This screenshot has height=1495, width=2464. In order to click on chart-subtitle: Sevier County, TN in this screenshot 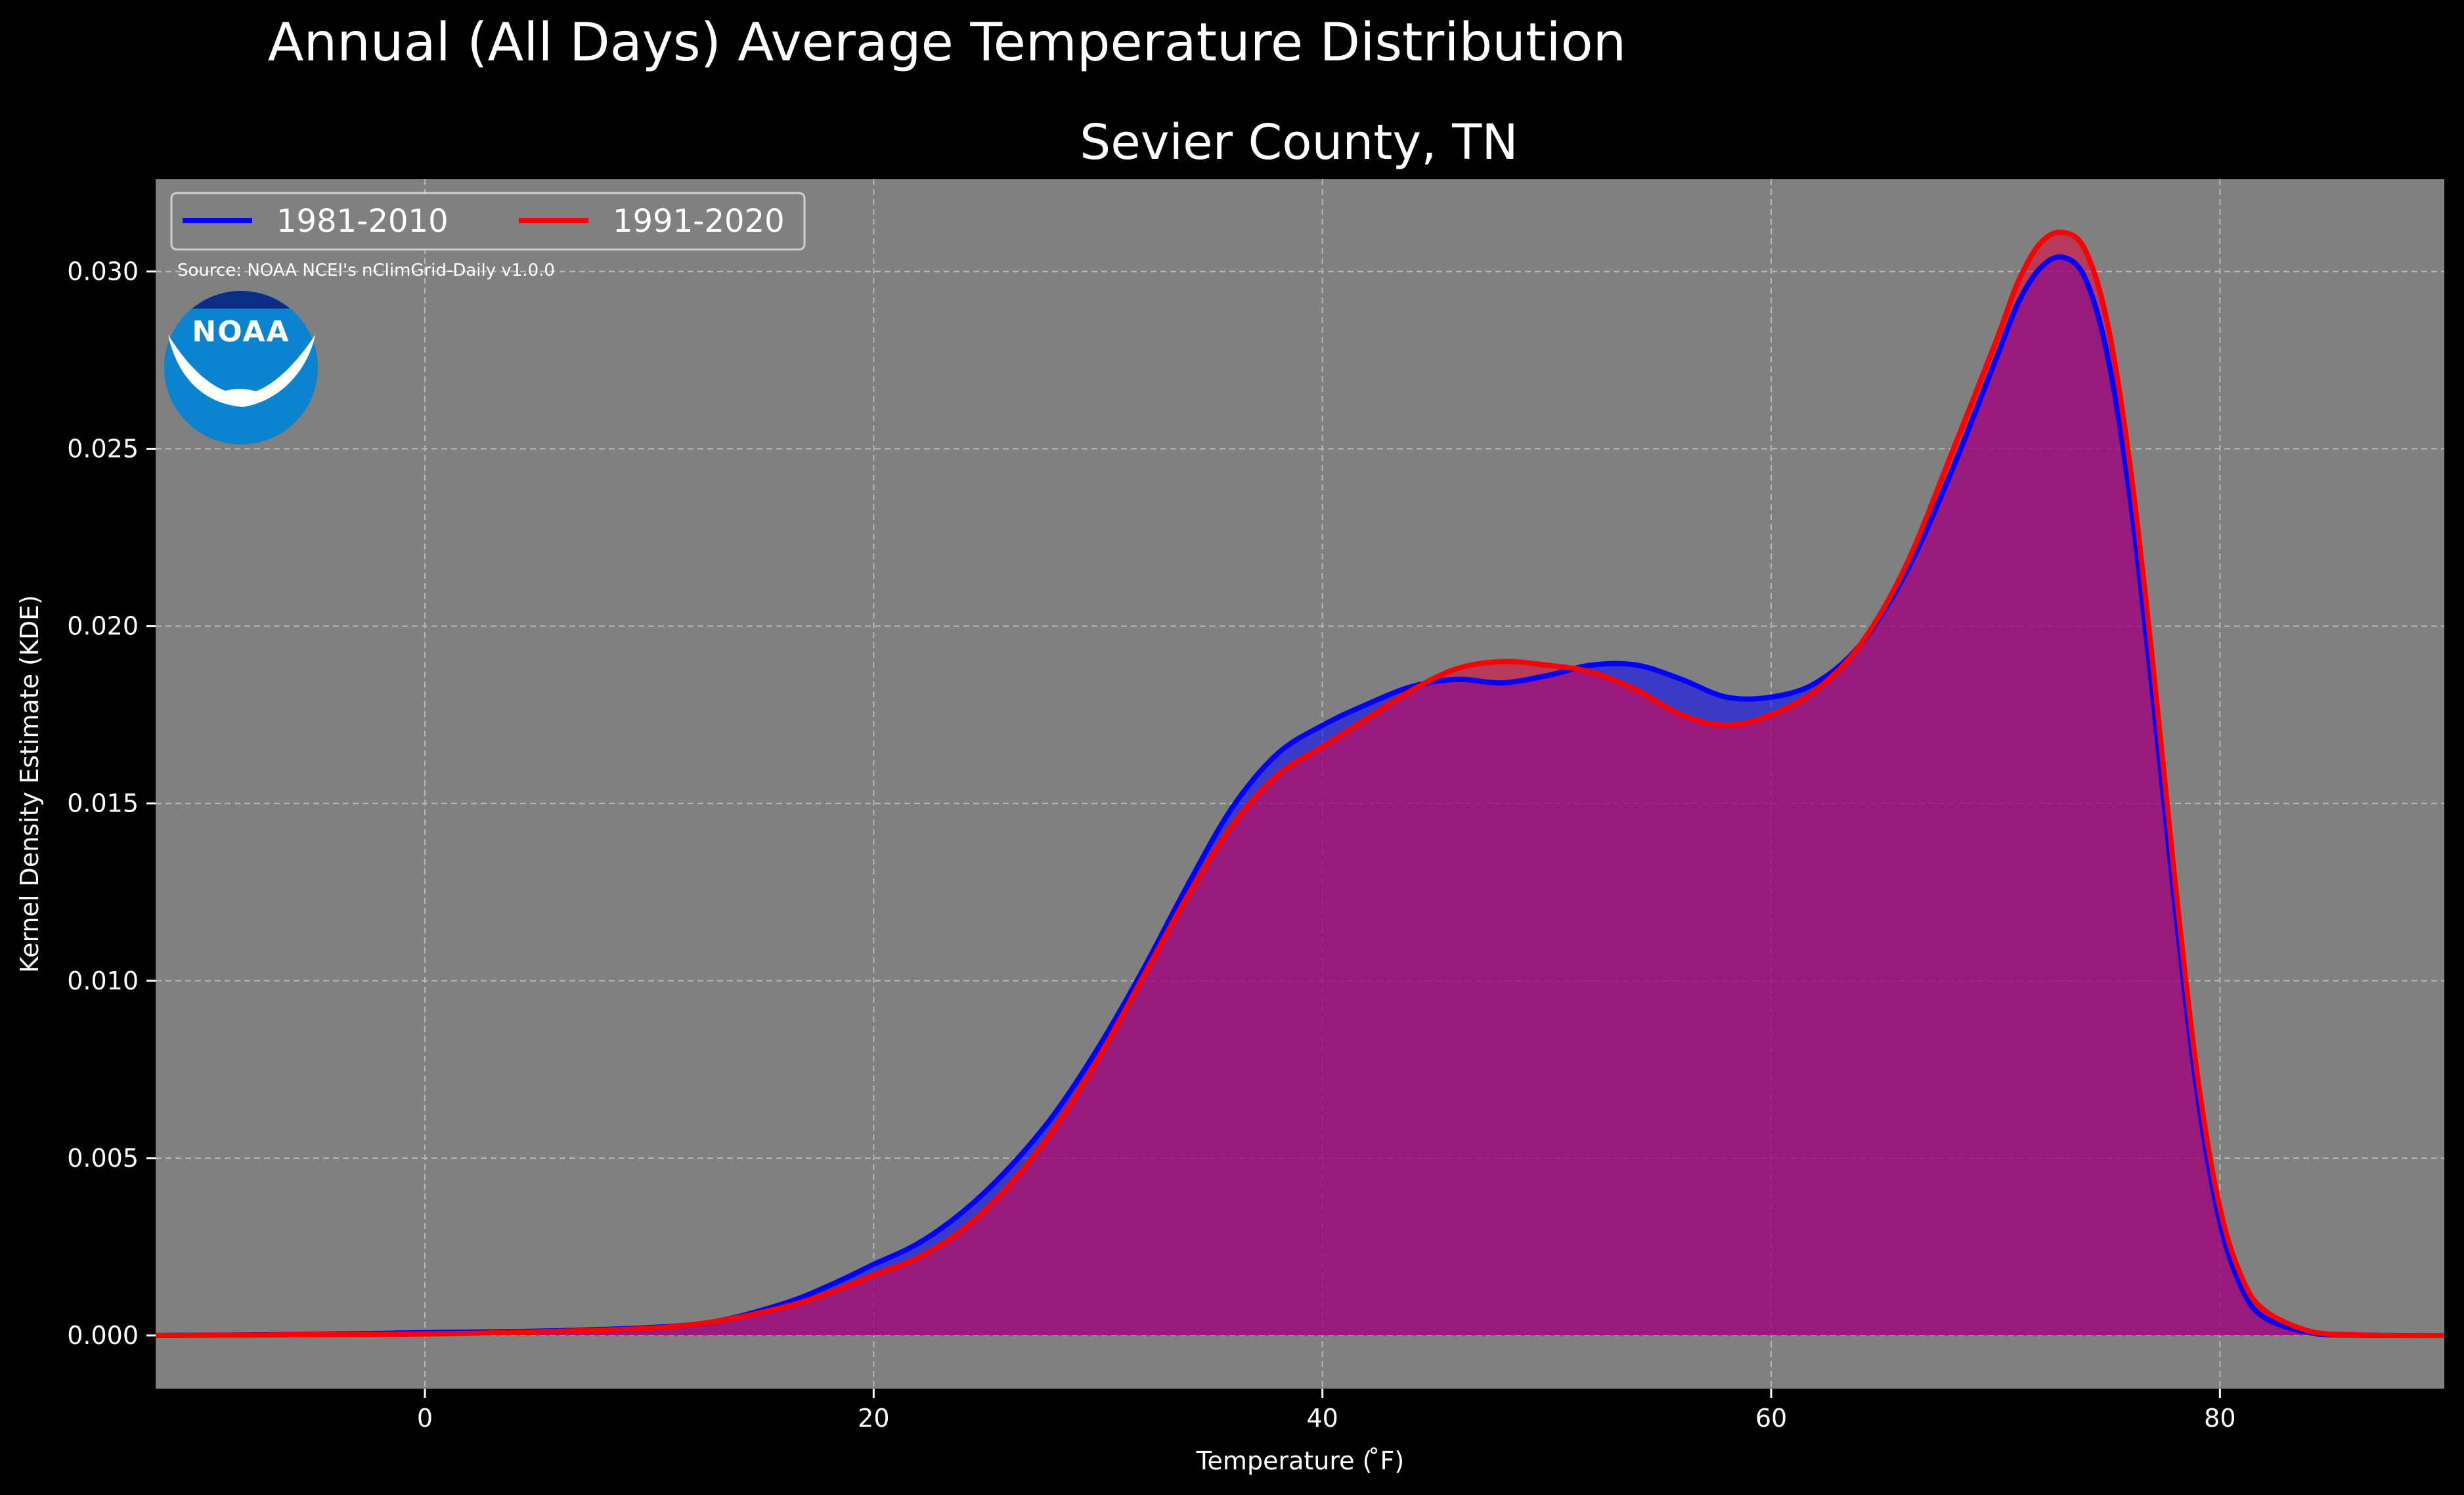, I will do `click(1299, 142)`.